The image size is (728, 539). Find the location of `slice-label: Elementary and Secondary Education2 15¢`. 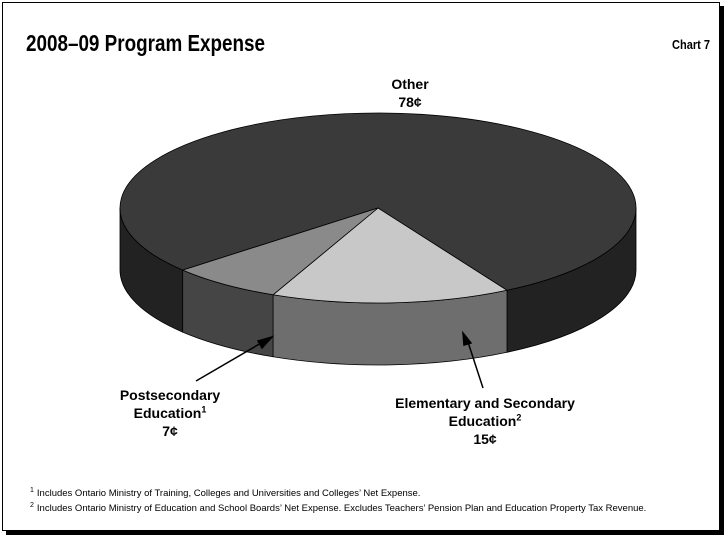

slice-label: Elementary and Secondary Education2 15¢ is located at coordinates (485, 421).